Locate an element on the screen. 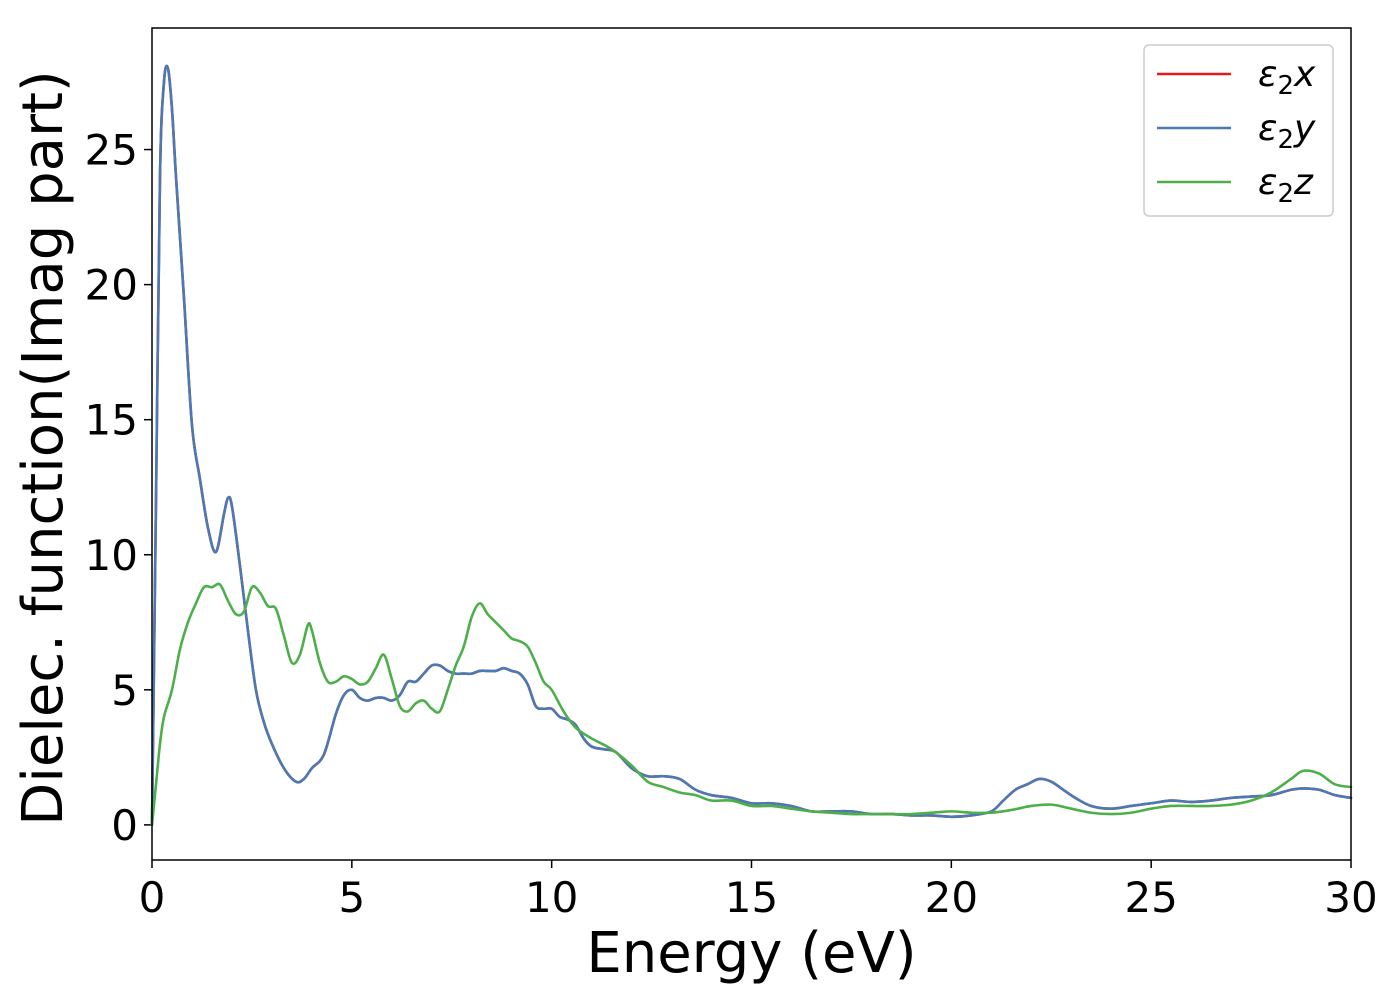 This screenshot has width=1400, height=1005. y-axis-ticks: 0 5 10 15 20 25 is located at coordinates (118, 488).